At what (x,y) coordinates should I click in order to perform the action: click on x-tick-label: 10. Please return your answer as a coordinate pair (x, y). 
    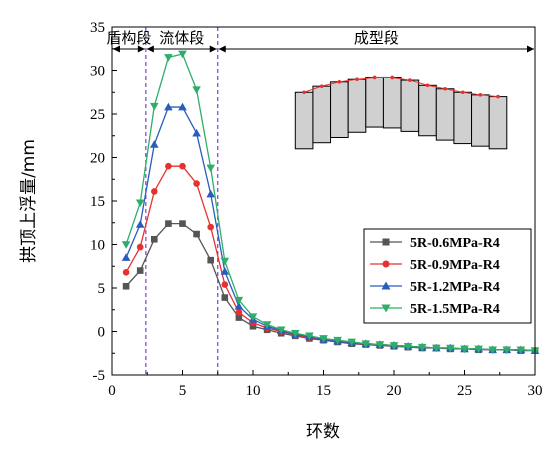
    Looking at the image, I should click on (253, 391).